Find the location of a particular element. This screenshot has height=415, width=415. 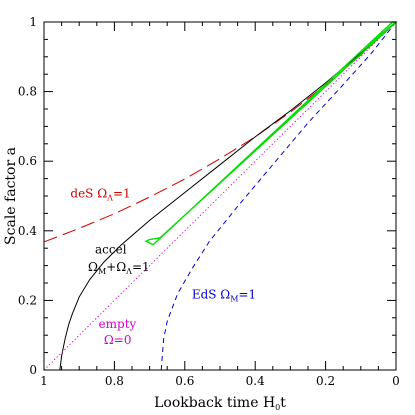

x-tick-label: 1 is located at coordinates (44, 381).